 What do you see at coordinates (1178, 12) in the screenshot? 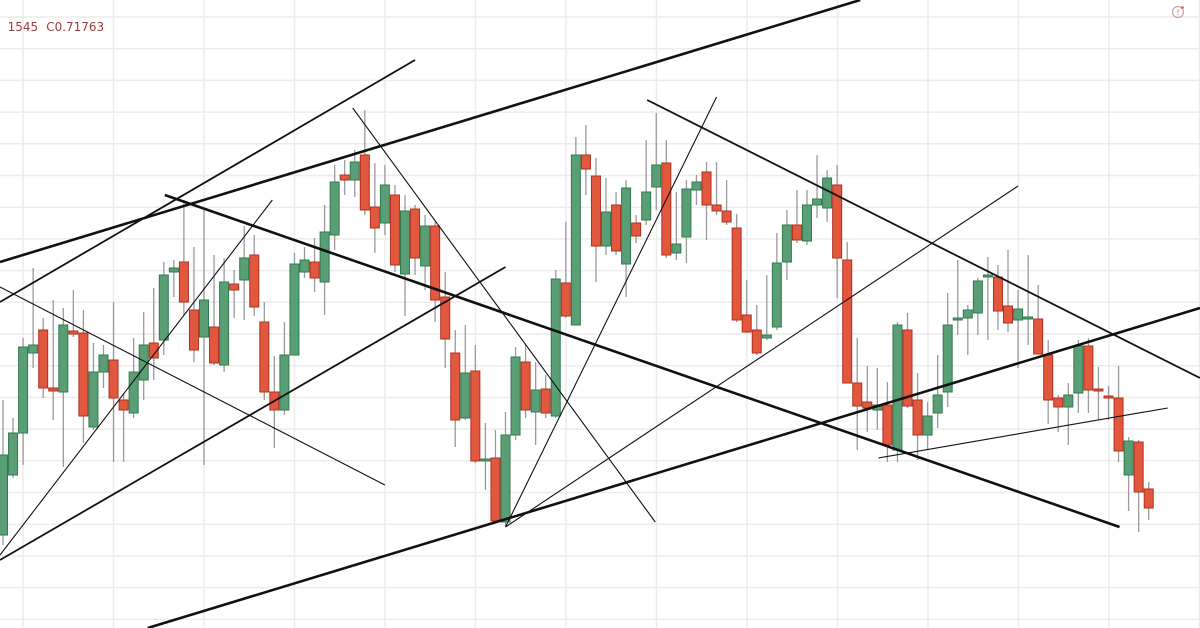
I see `alert-circle-icon` at bounding box center [1178, 12].